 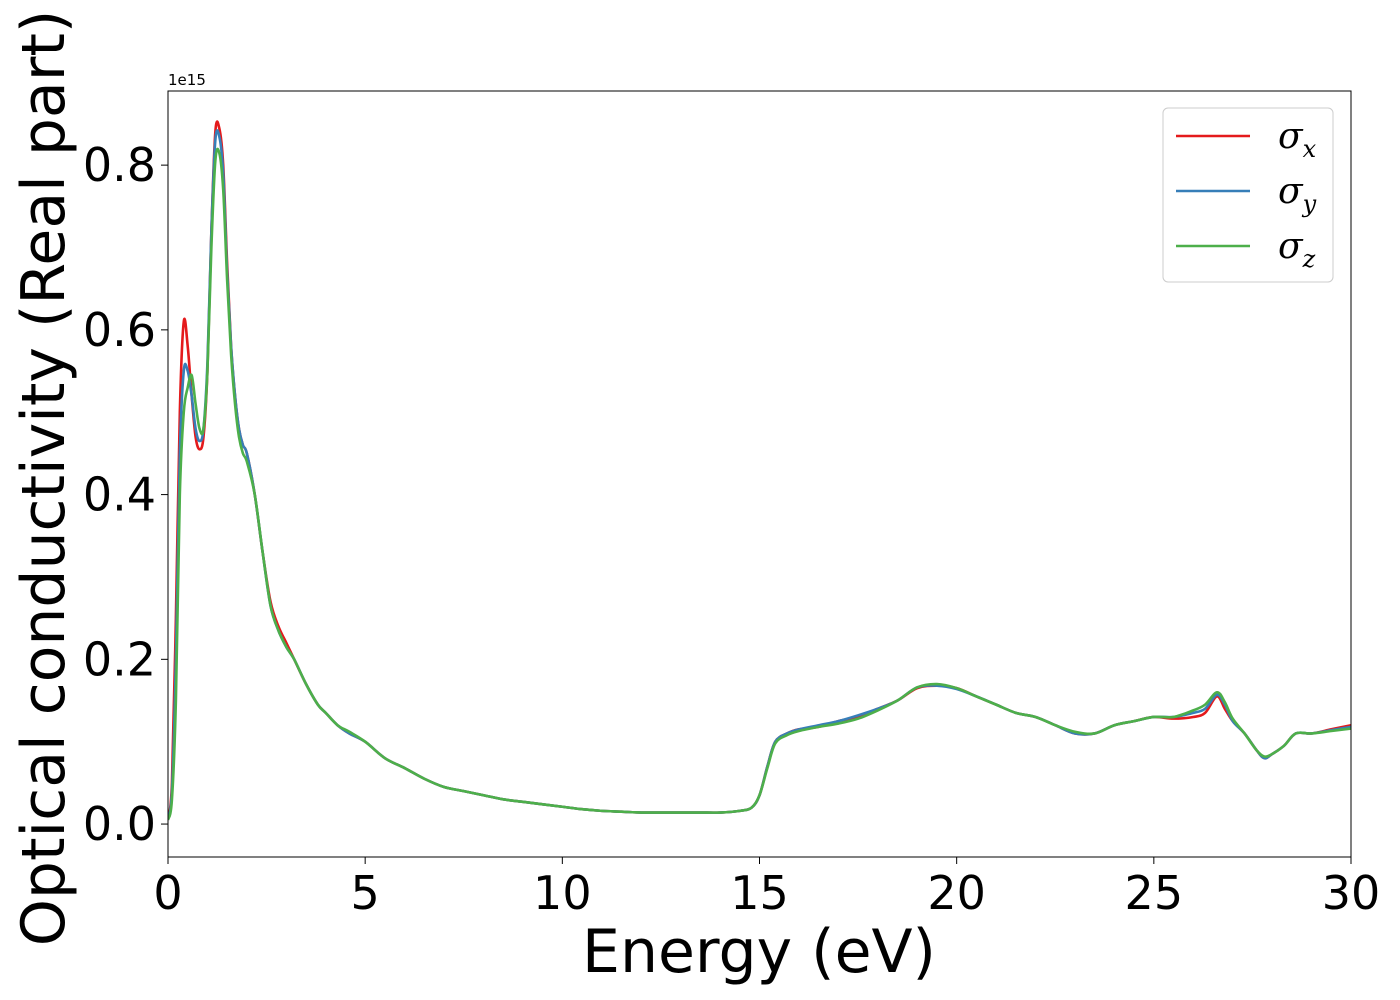 I want to click on y-tick-label: 0.4, so click(x=119, y=495).